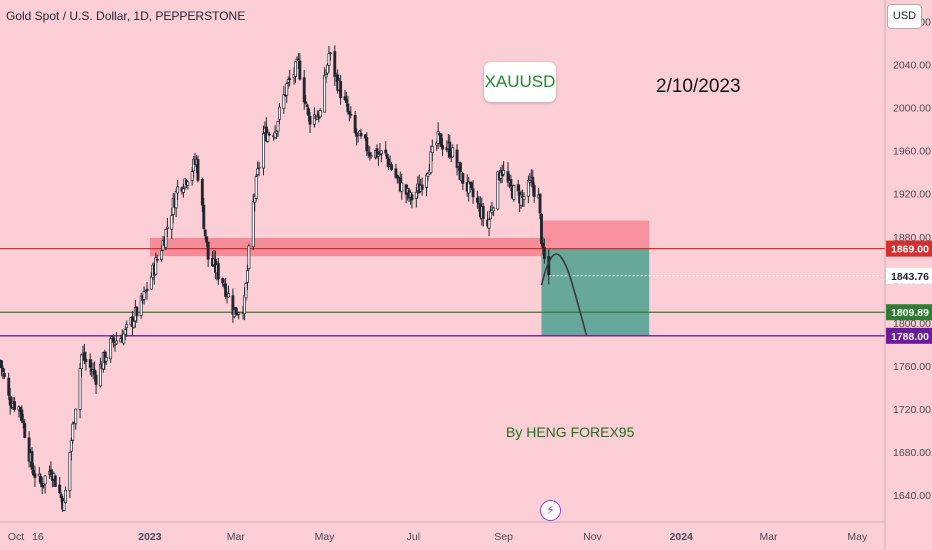 The height and width of the screenshot is (550, 932). I want to click on flash-icon: ⚡, so click(550, 510).